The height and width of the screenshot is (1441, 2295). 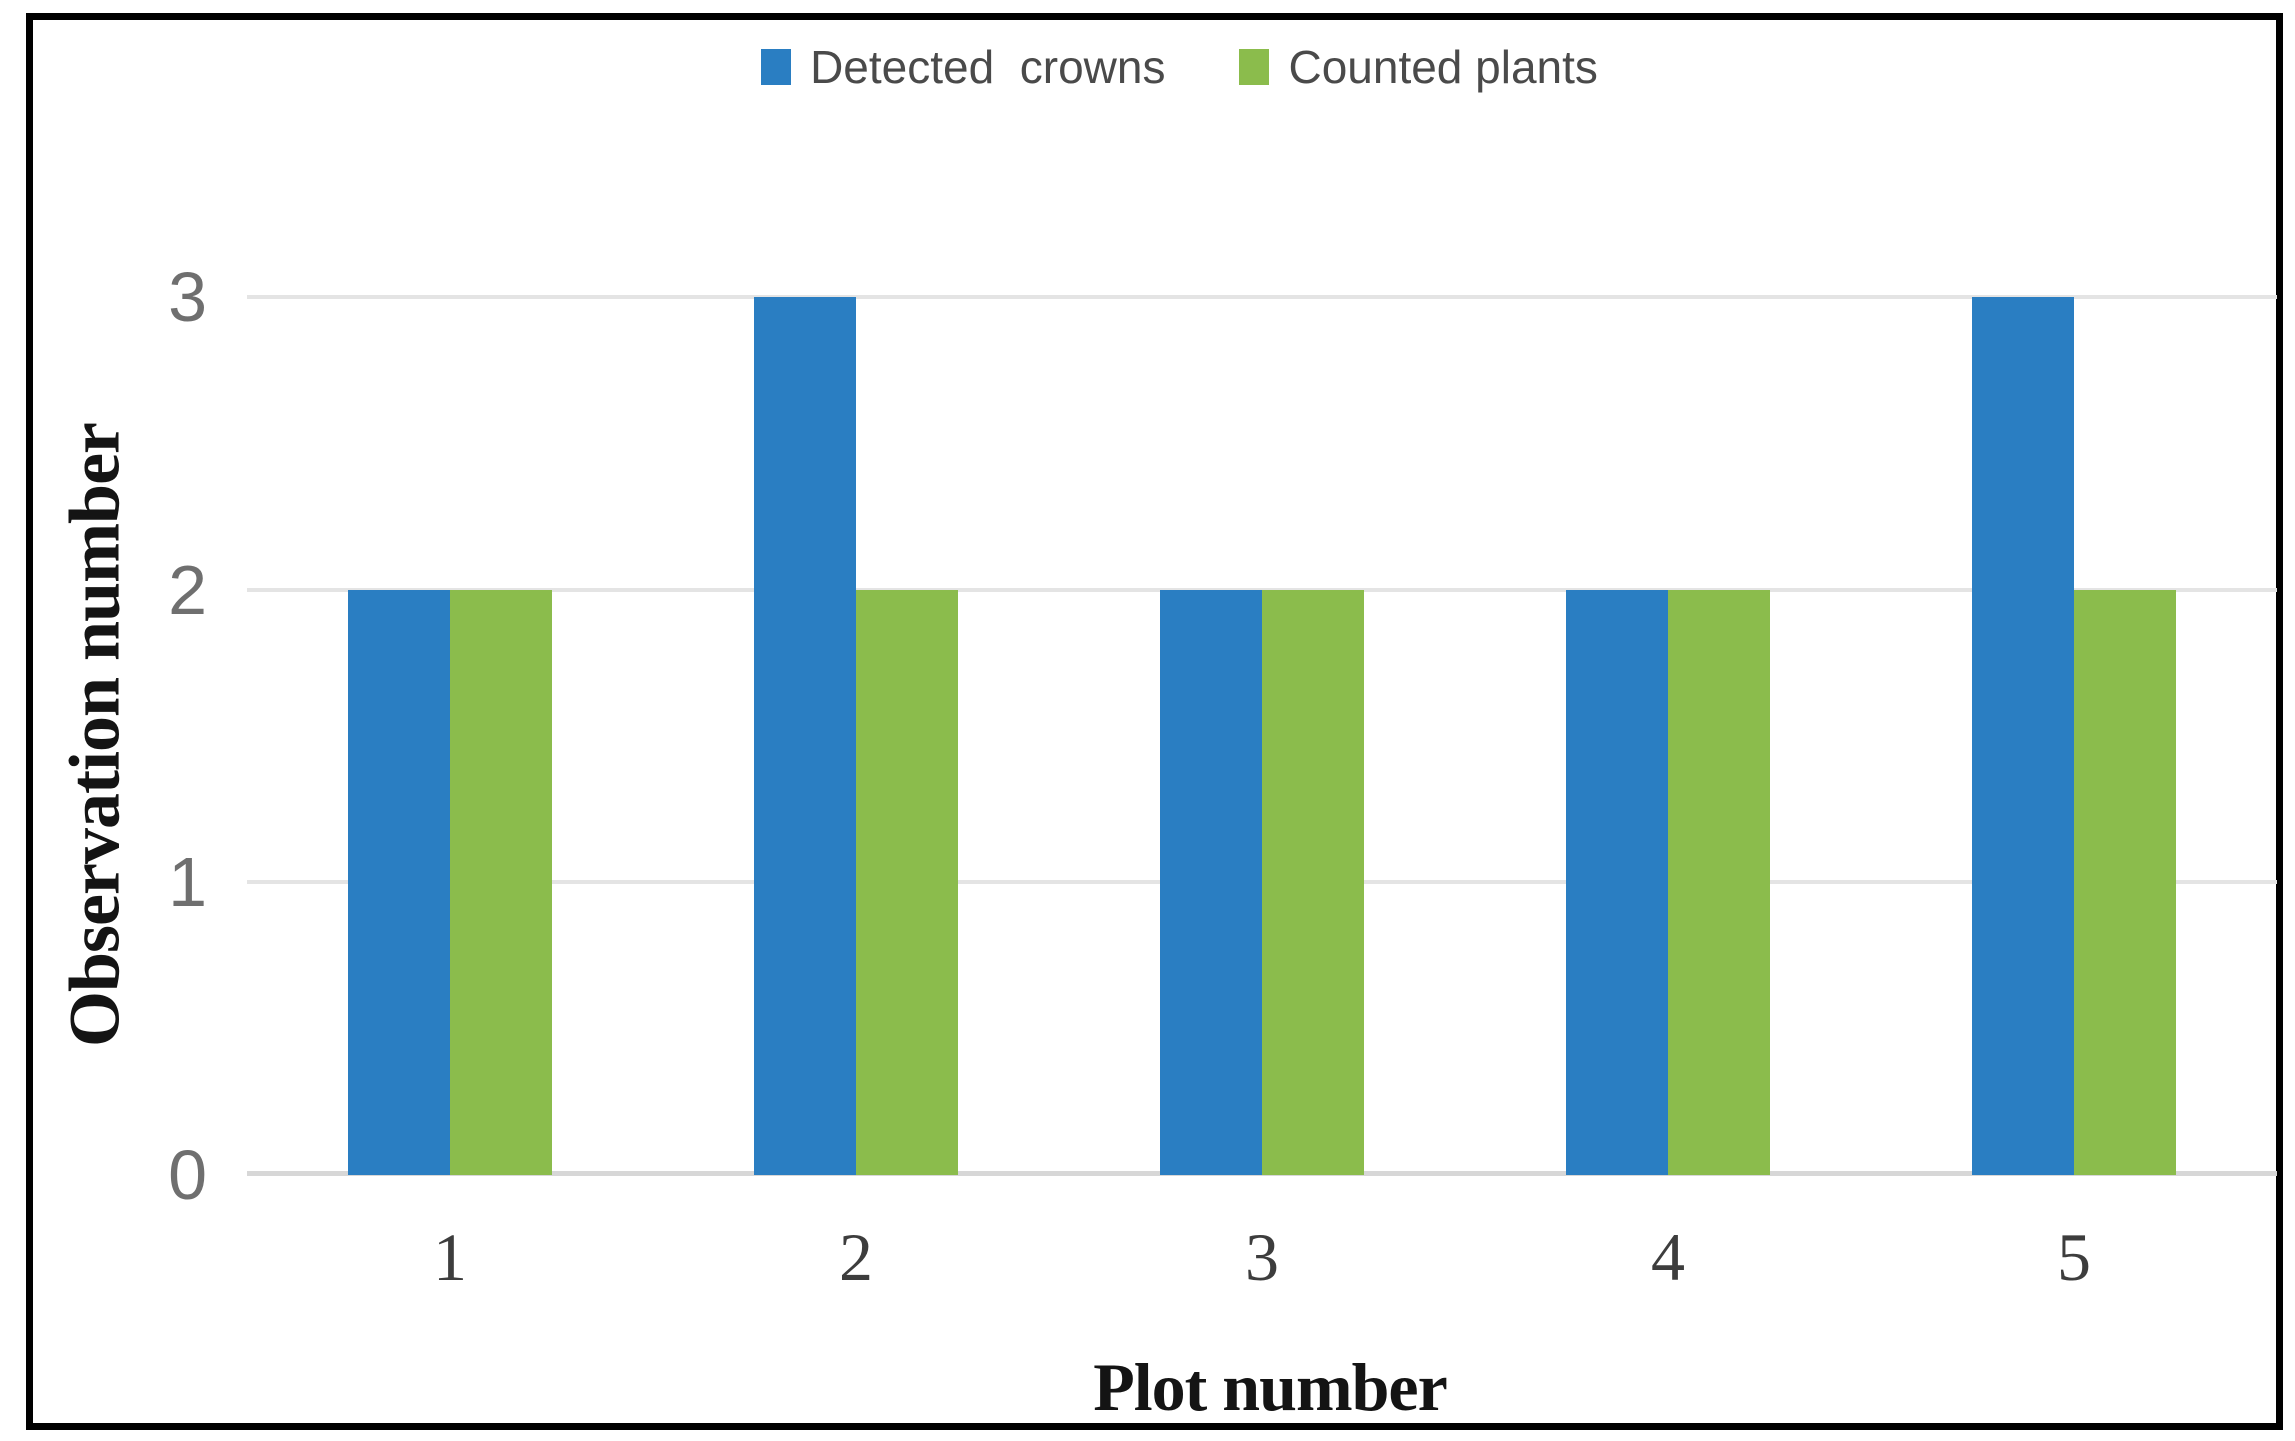 What do you see at coordinates (450, 1257) in the screenshot?
I see `x-tick-label-1: 1` at bounding box center [450, 1257].